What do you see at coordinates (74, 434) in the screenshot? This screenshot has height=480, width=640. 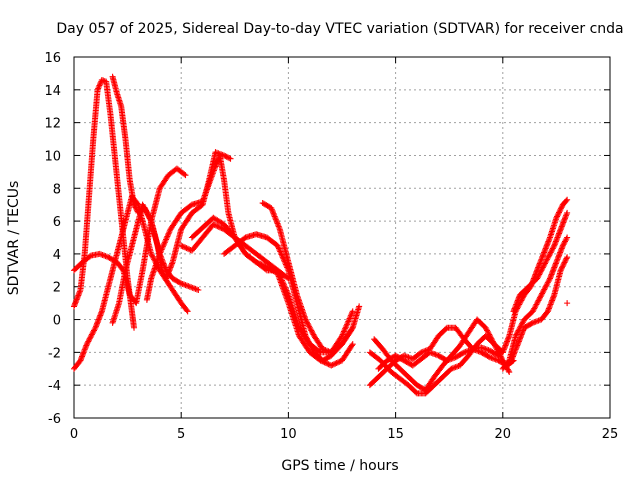 I see `x-tick-label: 0` at bounding box center [74, 434].